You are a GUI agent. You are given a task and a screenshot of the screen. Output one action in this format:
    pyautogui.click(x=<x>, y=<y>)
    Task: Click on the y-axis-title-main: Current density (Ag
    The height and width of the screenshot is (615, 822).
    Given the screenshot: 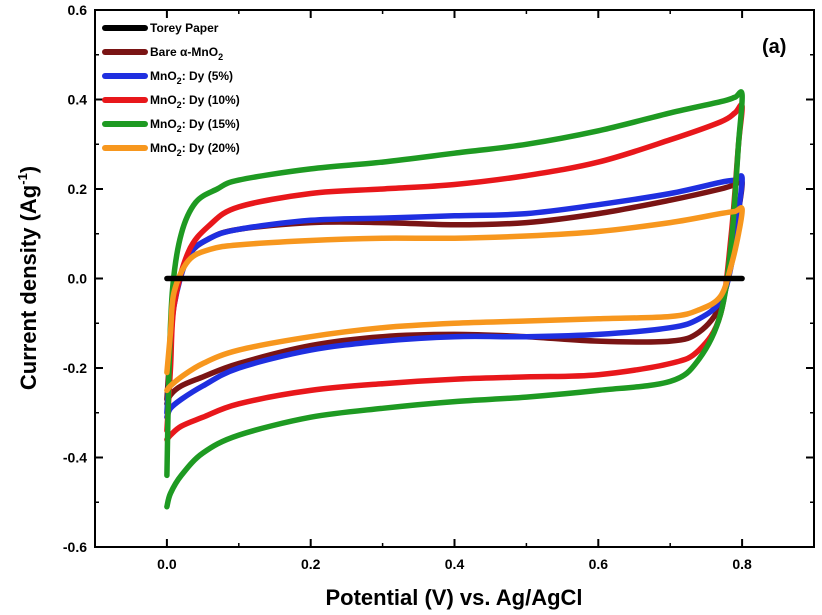 What is the action you would take?
    pyautogui.click(x=28, y=287)
    